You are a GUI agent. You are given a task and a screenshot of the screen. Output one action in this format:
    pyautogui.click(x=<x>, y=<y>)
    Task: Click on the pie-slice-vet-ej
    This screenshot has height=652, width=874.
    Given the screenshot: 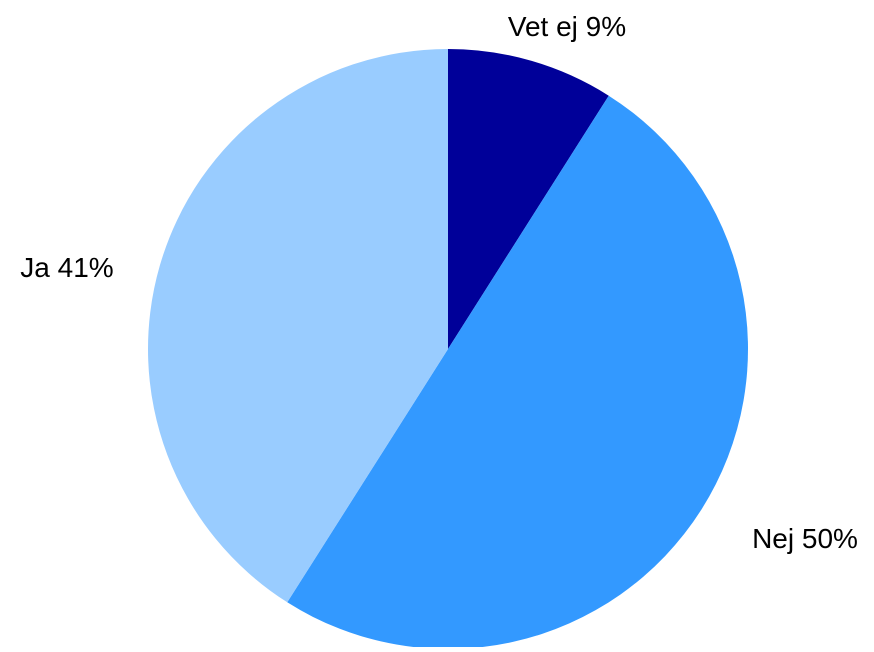 What is the action you would take?
    pyautogui.click(x=528, y=199)
    